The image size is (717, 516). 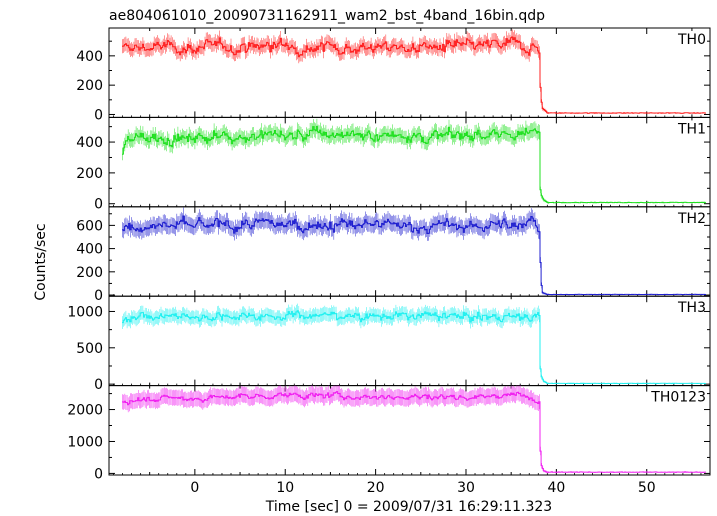 I want to click on series-line-th3, so click(x=414, y=347).